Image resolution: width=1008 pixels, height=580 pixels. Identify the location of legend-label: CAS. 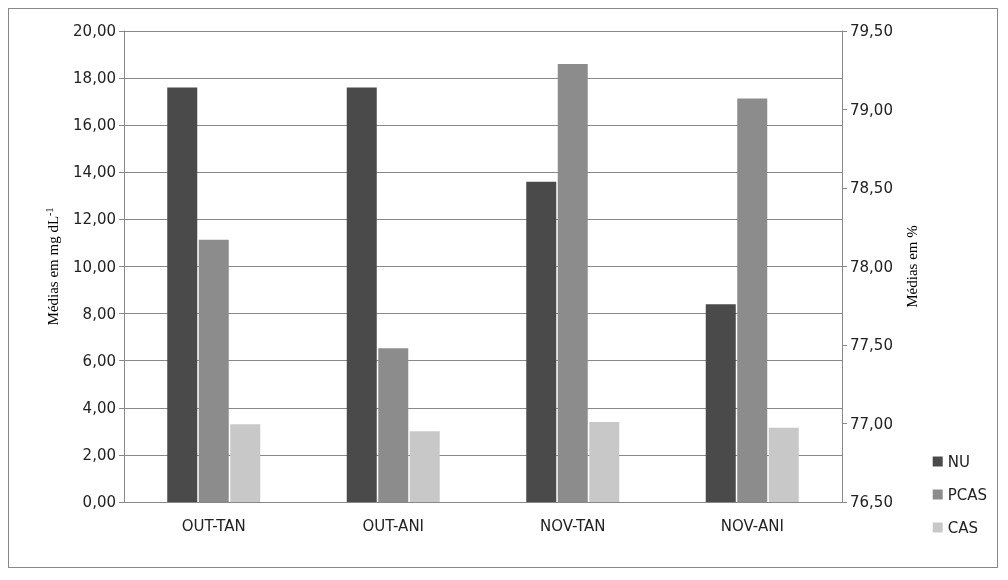
(962, 527).